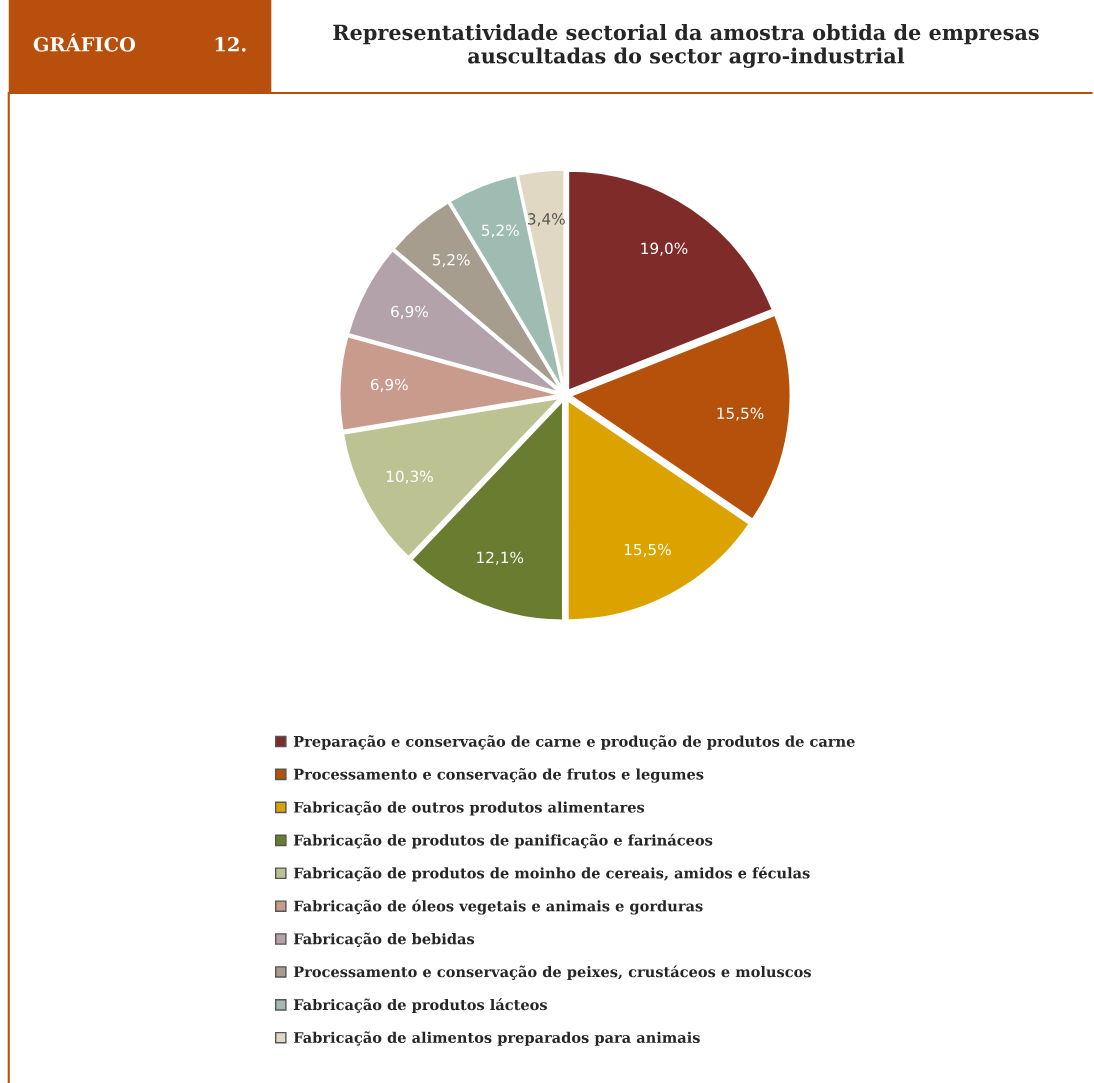  Describe the element at coordinates (420, 1006) in the screenshot. I see `legend-label: Fabricação de produtos lácteos` at that location.